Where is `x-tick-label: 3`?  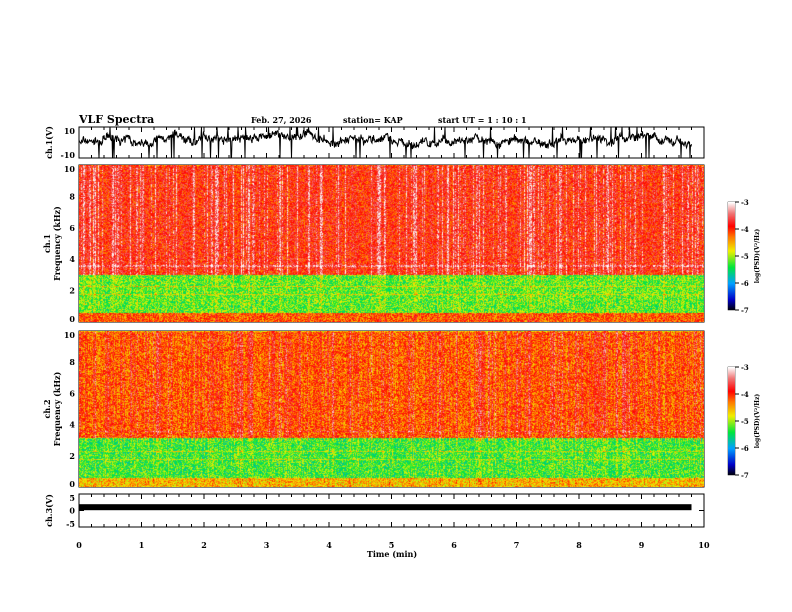
x-tick-label: 3 is located at coordinates (267, 545).